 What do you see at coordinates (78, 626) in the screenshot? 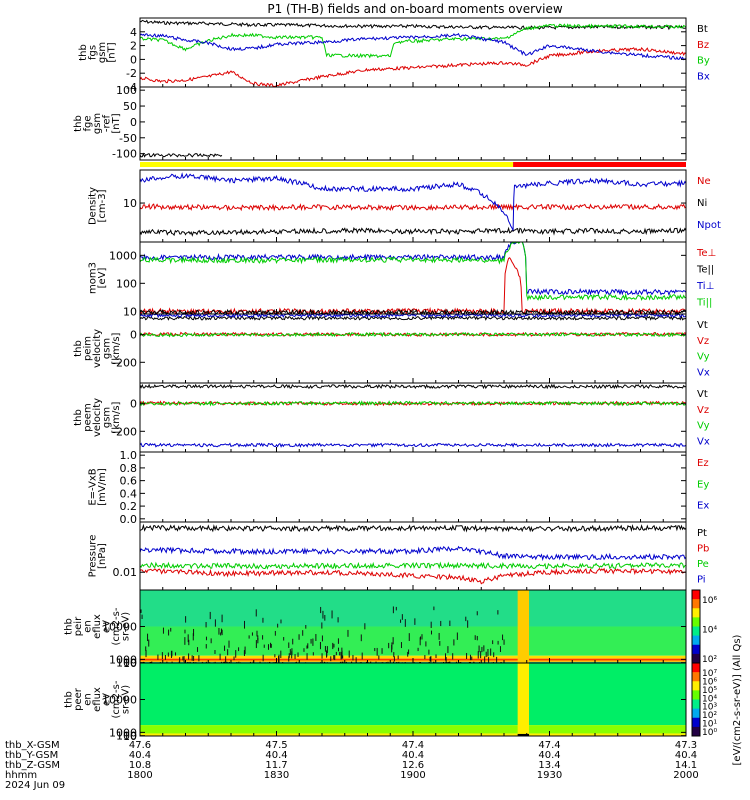
I see `y-axis-label-line: peir` at bounding box center [78, 626].